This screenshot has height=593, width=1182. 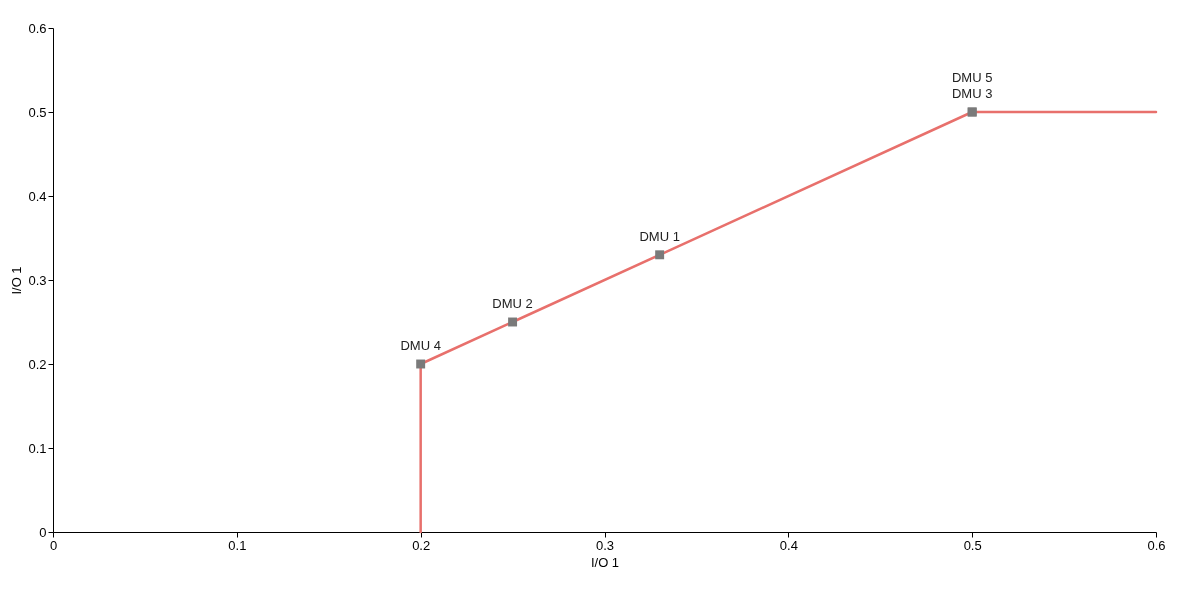 I want to click on y-tick-label: 0.1, so click(x=37, y=448).